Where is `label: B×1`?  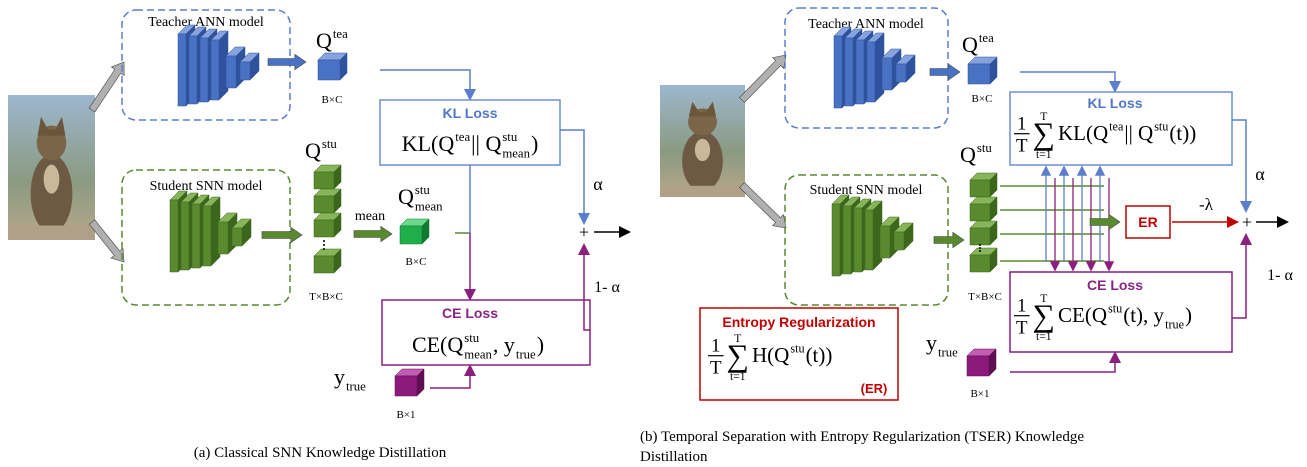 label: B×1 is located at coordinates (979, 394).